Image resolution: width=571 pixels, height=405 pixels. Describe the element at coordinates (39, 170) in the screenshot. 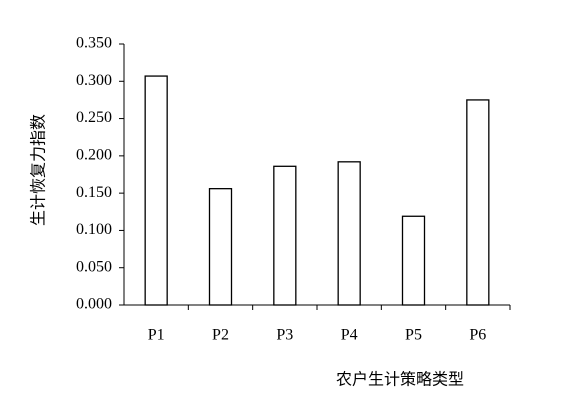

I see `y-axis-label: 生计恢复力指数` at that location.